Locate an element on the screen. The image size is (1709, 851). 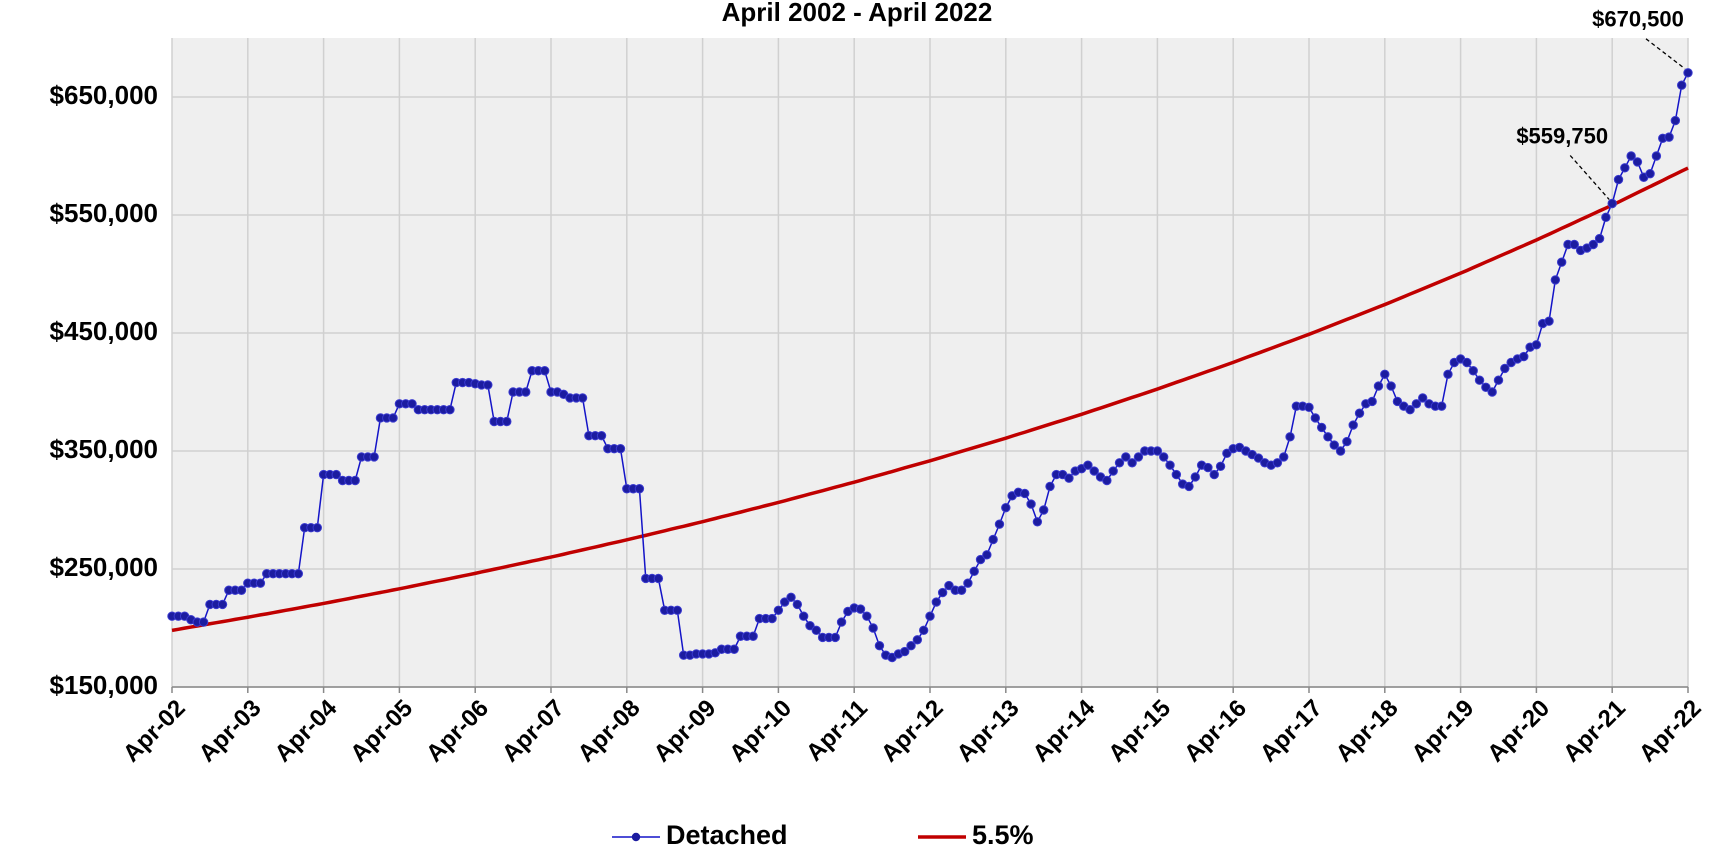
x-tick-label: Apr-16 is located at coordinates (1215, 731).